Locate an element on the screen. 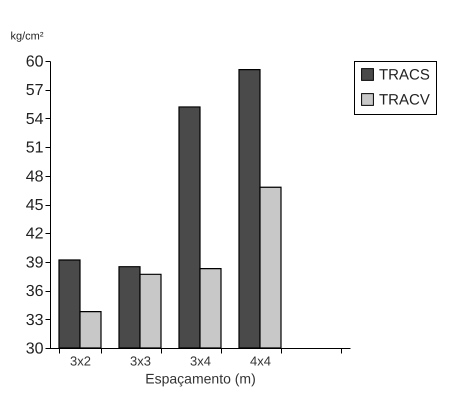 The image size is (462, 410). y-tick-label: 30 is located at coordinates (35, 349).